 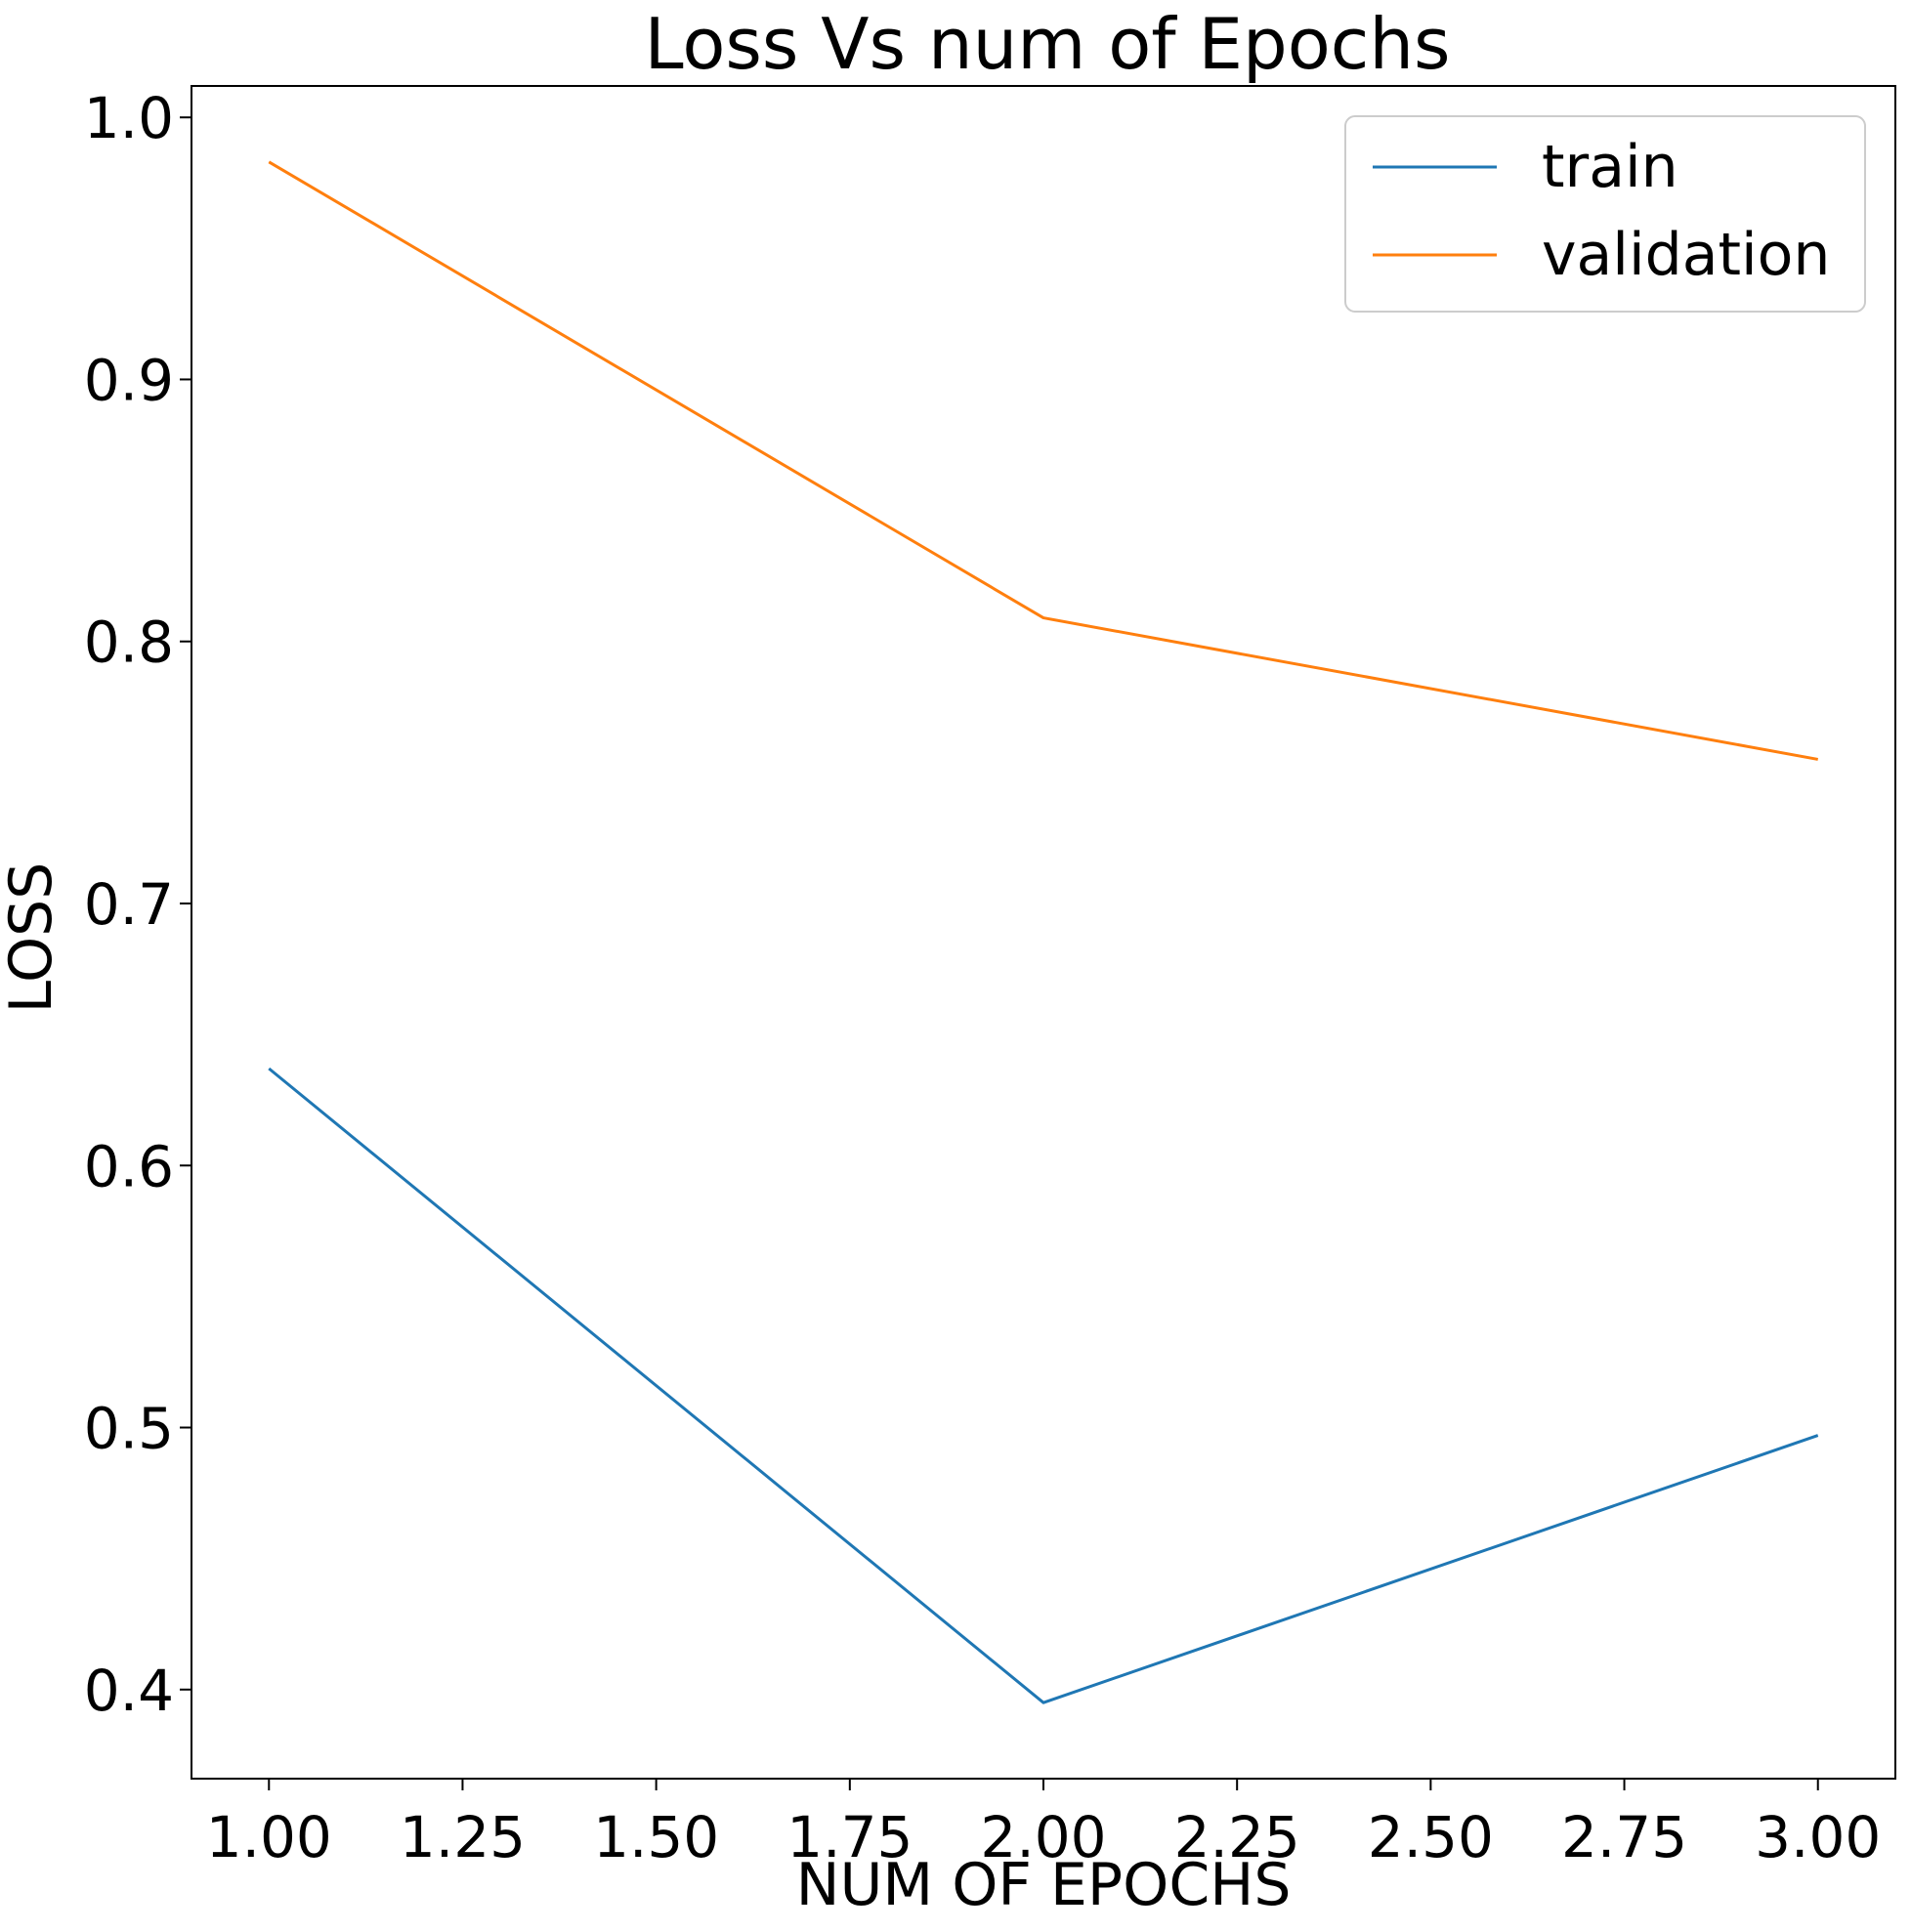 I want to click on legend-box, so click(x=1605, y=214).